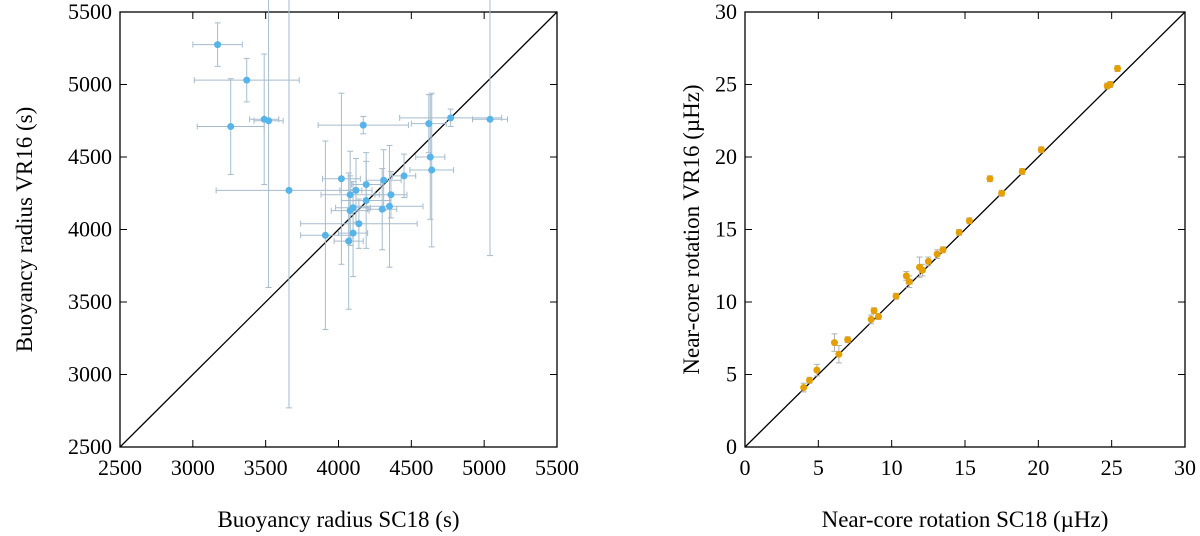 This screenshot has width=1200, height=536. Describe the element at coordinates (90, 84) in the screenshot. I see `left-y-tick-label: 5000` at that location.